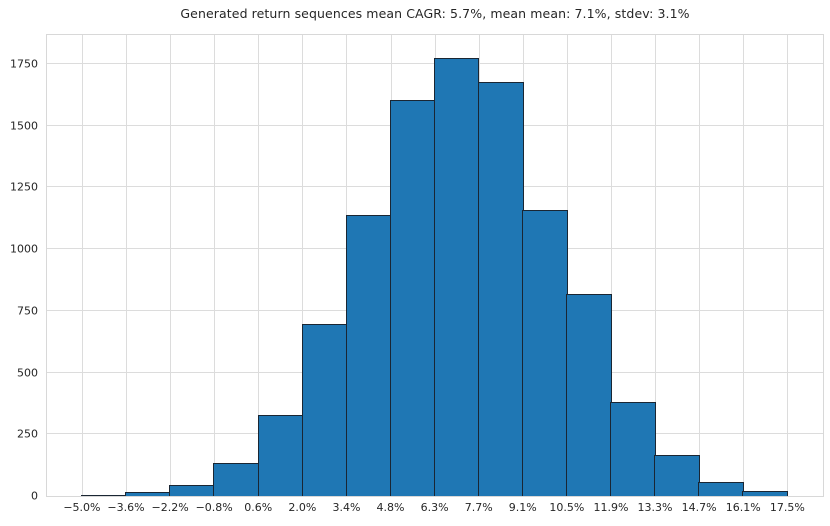 This screenshot has height=526, width=830. I want to click on x-tick-label: 0.6%, so click(258, 507).